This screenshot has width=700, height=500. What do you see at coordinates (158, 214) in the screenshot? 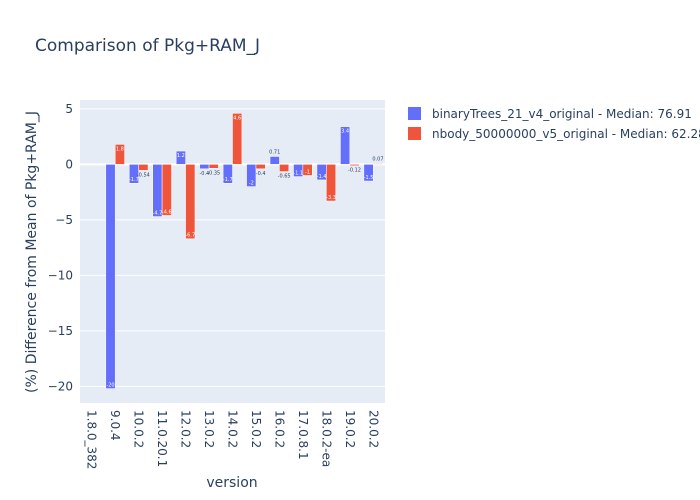
I see `bar-label: -4.7` at bounding box center [158, 214].